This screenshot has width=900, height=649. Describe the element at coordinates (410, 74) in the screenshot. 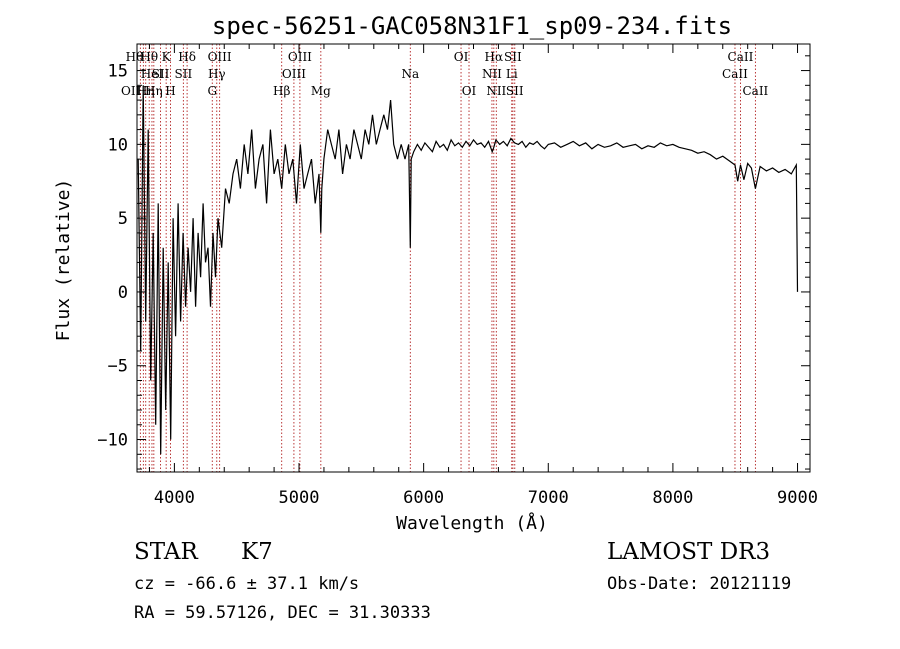

I see `line-marker-label: Na` at that location.